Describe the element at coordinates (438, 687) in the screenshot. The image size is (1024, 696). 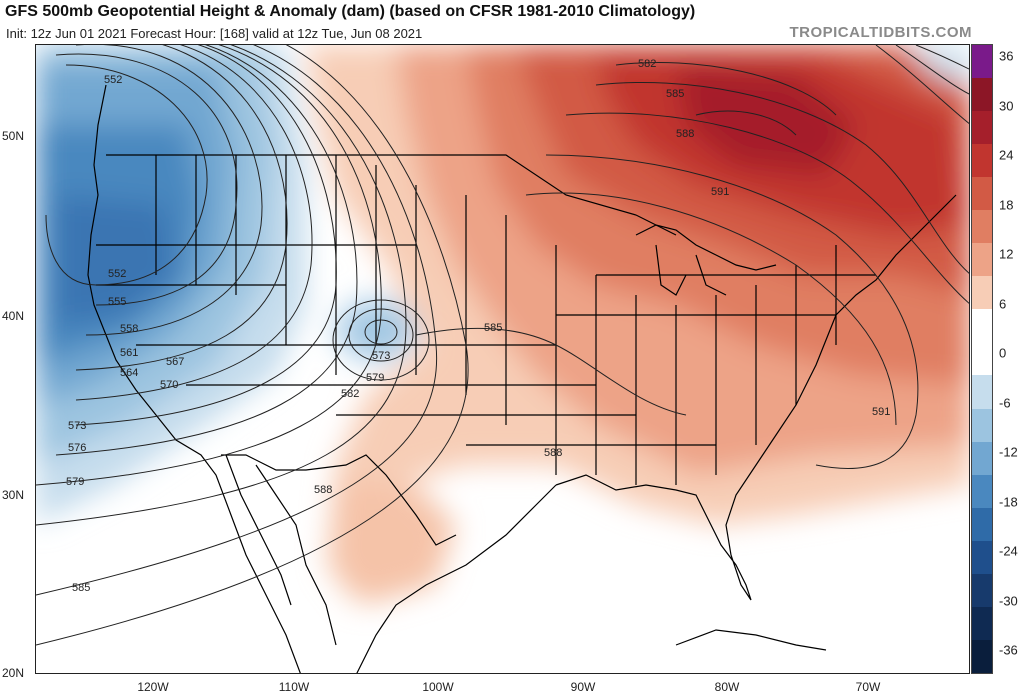
I see `lon-label: 100W` at that location.